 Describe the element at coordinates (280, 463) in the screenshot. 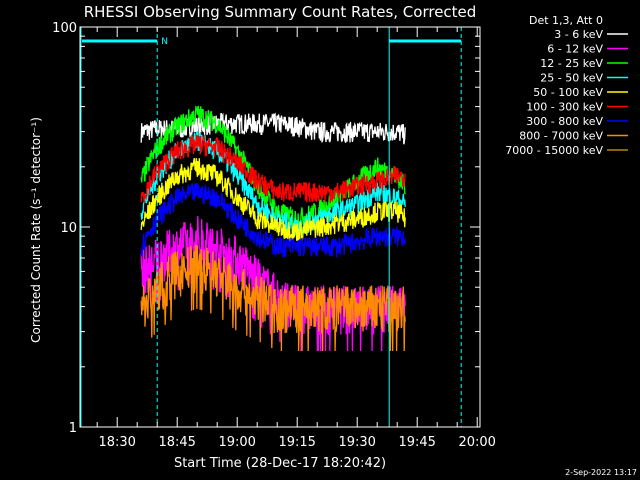

I see `x-axis-label: Start Time (28-Dec-17 18:20:42)` at that location.